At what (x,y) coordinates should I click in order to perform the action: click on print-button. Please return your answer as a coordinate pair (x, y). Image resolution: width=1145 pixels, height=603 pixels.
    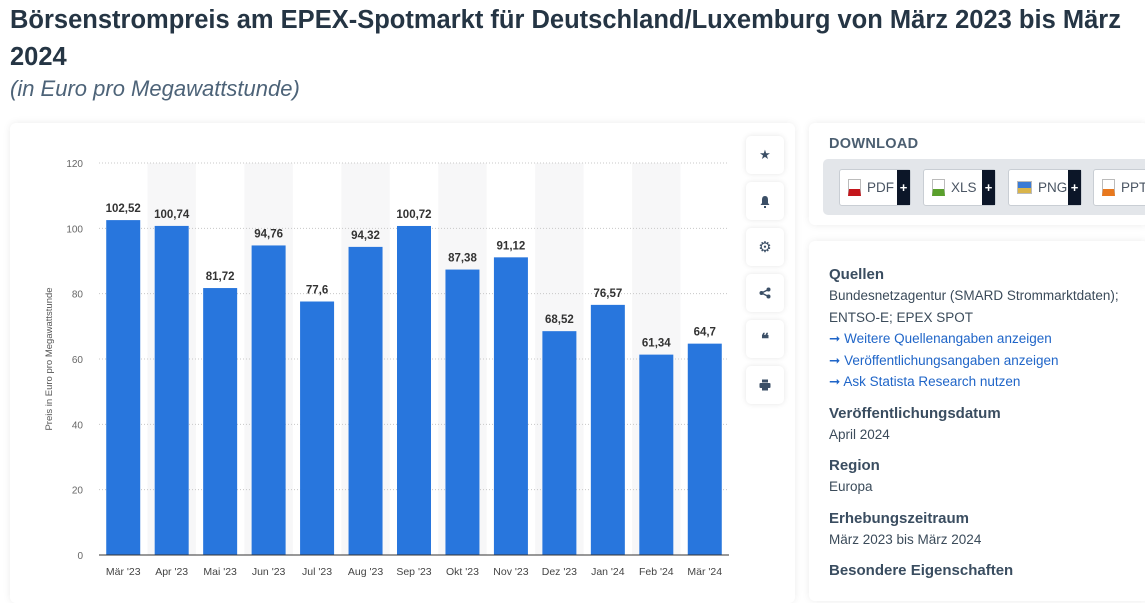
    Looking at the image, I should click on (765, 385).